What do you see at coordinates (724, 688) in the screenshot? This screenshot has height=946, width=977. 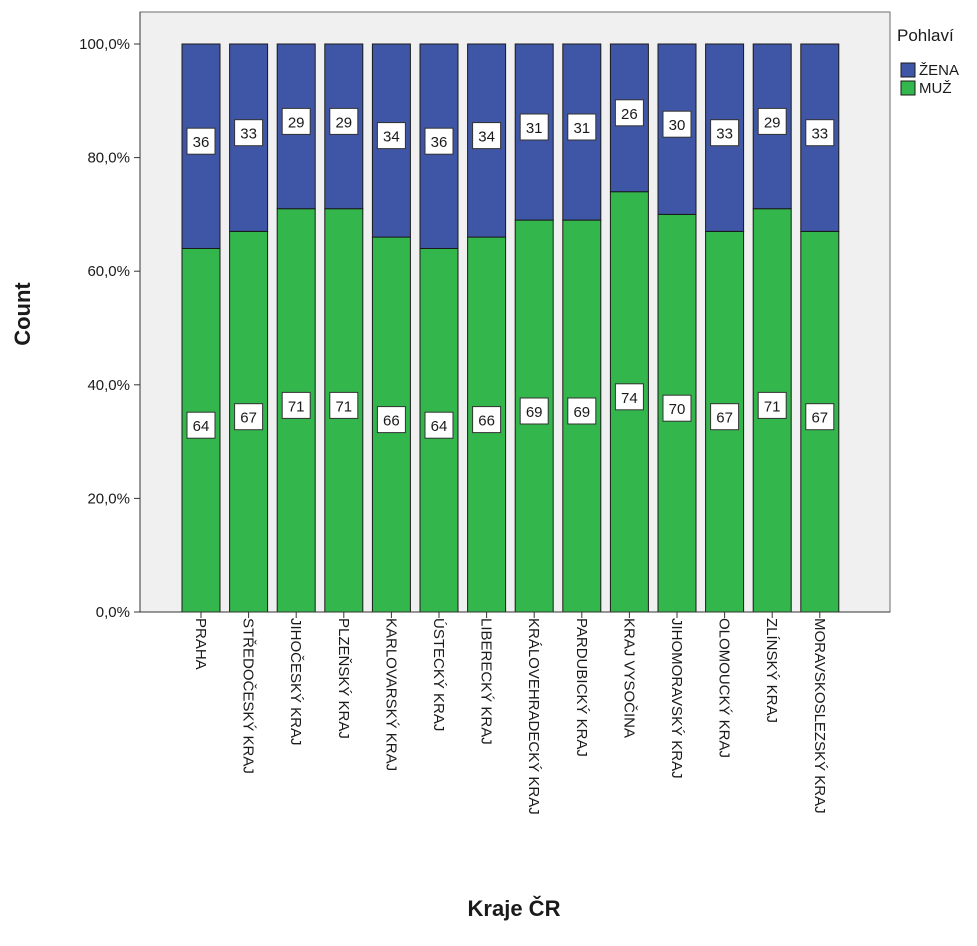 I see `x-tick-label: OLOMOUCKÝ KRAJ` at bounding box center [724, 688].